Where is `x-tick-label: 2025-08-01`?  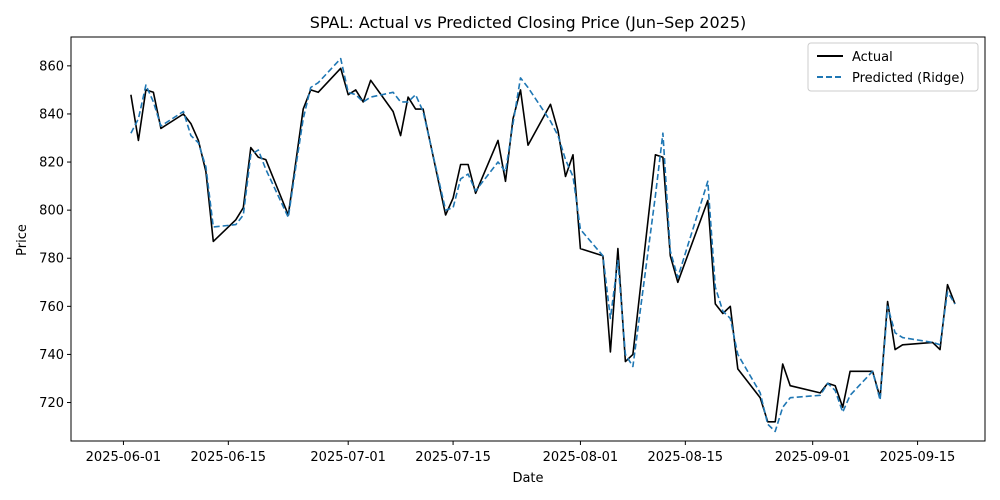
x-tick-label: 2025-08-01 is located at coordinates (581, 457).